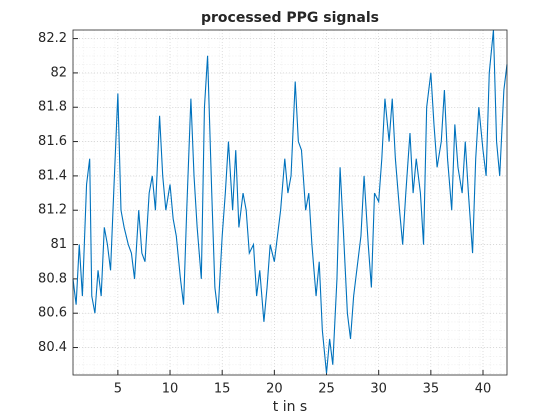 Image resolution: width=560 pixels, height=420 pixels. Describe the element at coordinates (52, 210) in the screenshot. I see `y-tick-label: 81.2` at that location.